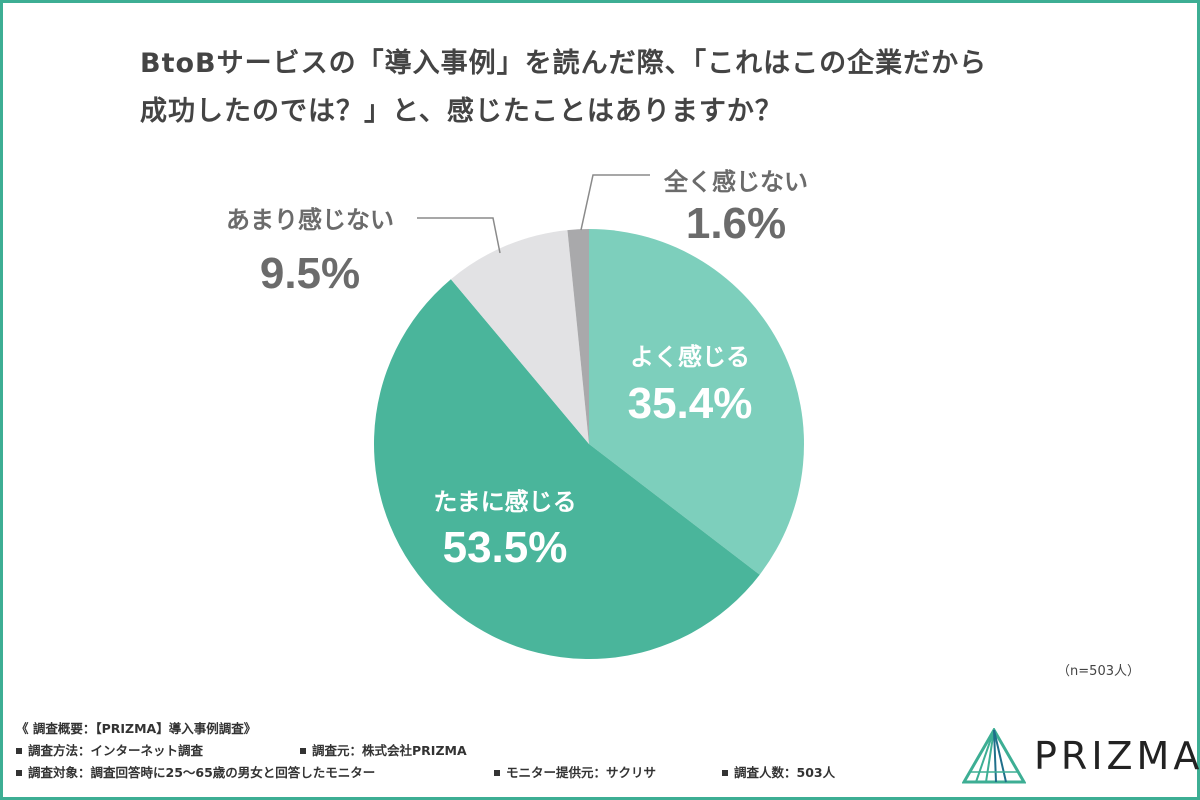 This screenshot has height=800, width=1200. What do you see at coordinates (389, 750) in the screenshot?
I see `survey-source-text: 調査元：株式会社PRIZMA` at bounding box center [389, 750].